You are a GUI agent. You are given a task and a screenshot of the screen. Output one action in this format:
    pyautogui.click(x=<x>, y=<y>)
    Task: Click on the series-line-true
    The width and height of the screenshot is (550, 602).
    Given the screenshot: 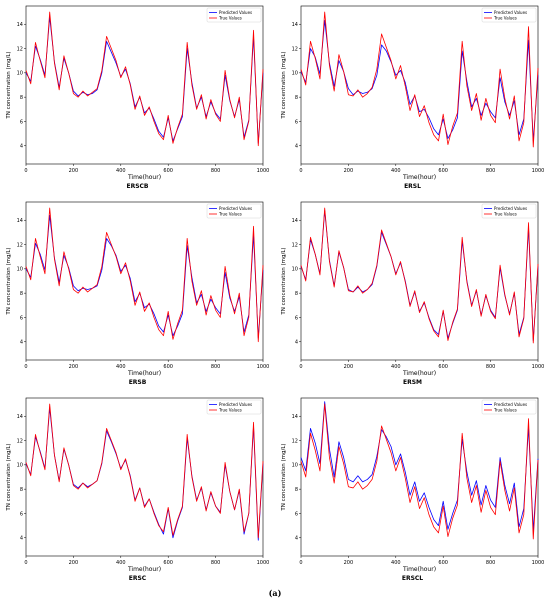 What is the action you would take?
    pyautogui.click(x=144, y=275)
    